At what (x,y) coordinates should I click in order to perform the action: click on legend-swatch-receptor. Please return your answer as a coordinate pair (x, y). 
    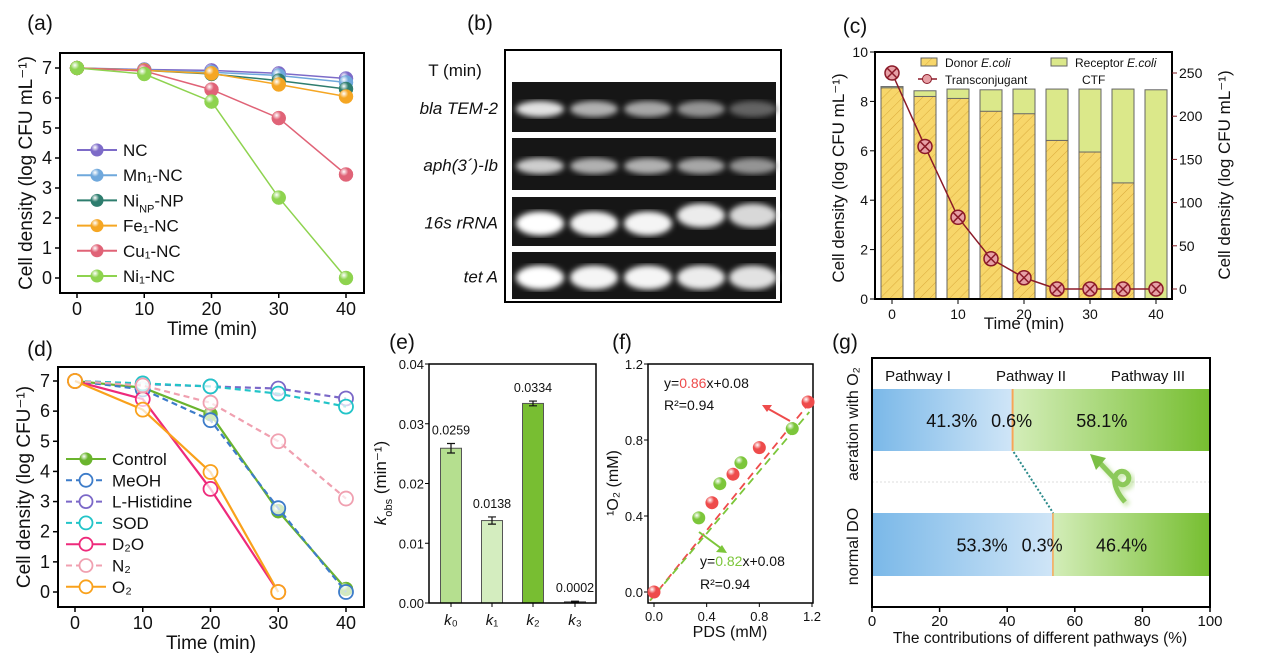
    Looking at the image, I should click on (1059, 62).